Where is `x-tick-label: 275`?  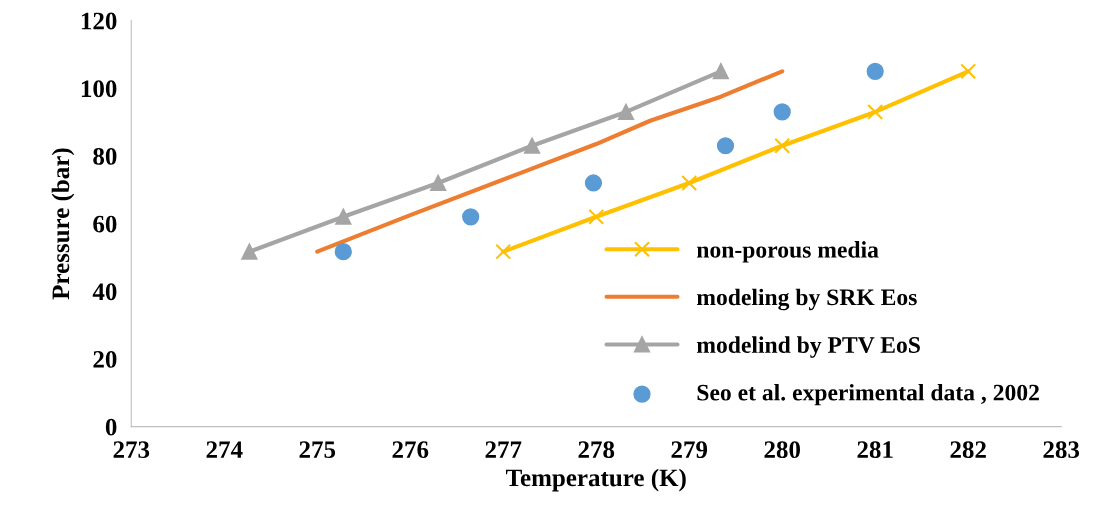 x-tick-label: 275 is located at coordinates (317, 450).